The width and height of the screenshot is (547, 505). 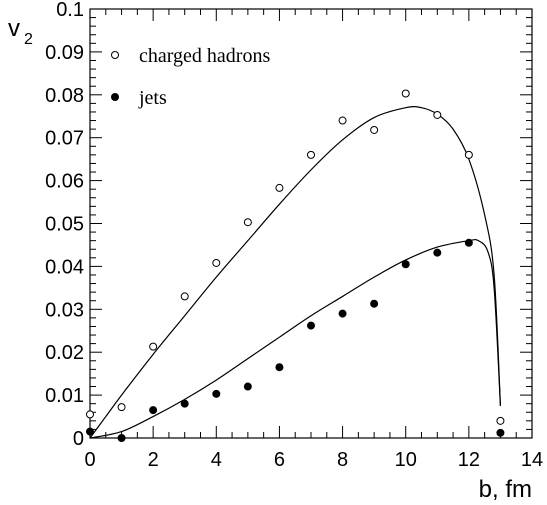 What do you see at coordinates (14, 28) in the screenshot?
I see `y-axis-title-main: v` at bounding box center [14, 28].